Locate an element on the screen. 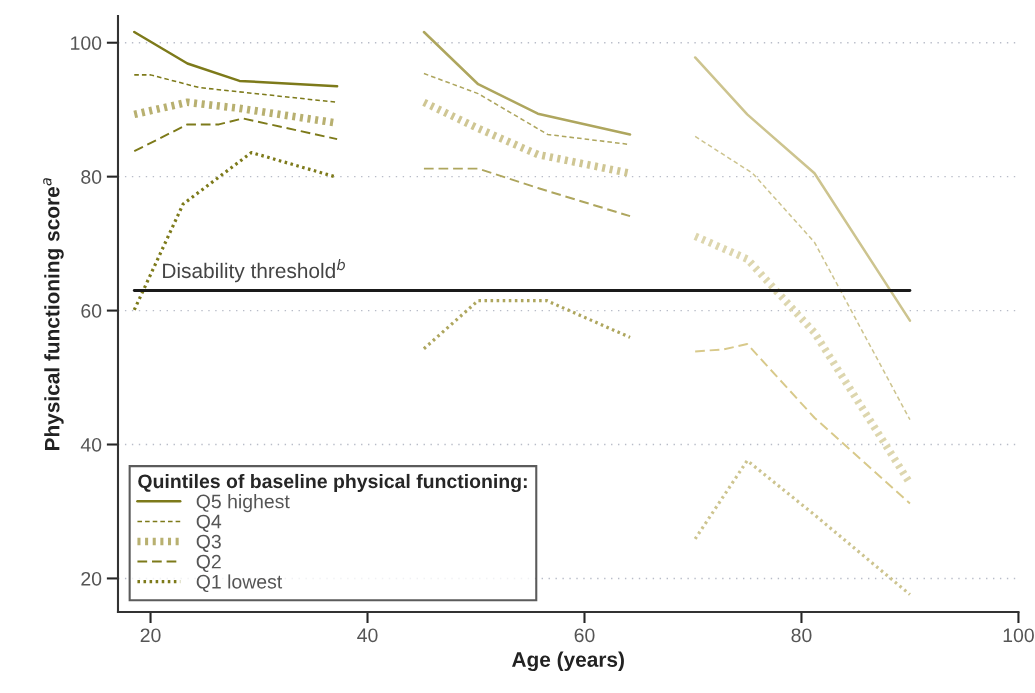 The image size is (1035, 693). legend-label: Q2 is located at coordinates (208, 563).